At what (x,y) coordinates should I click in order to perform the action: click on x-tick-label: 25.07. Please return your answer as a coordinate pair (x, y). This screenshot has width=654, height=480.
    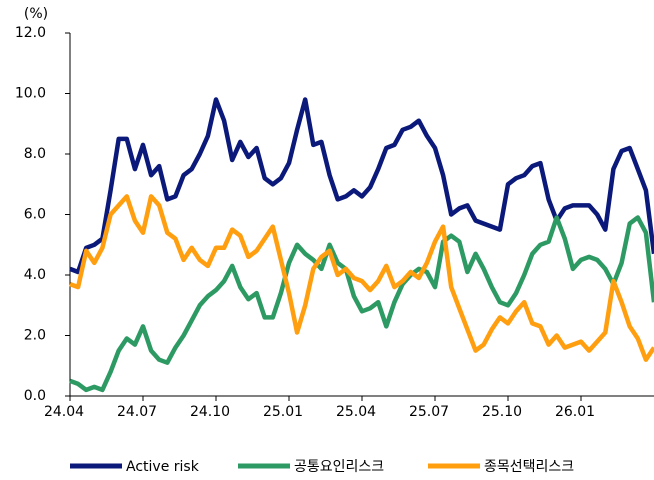
    Looking at the image, I should click on (429, 412).